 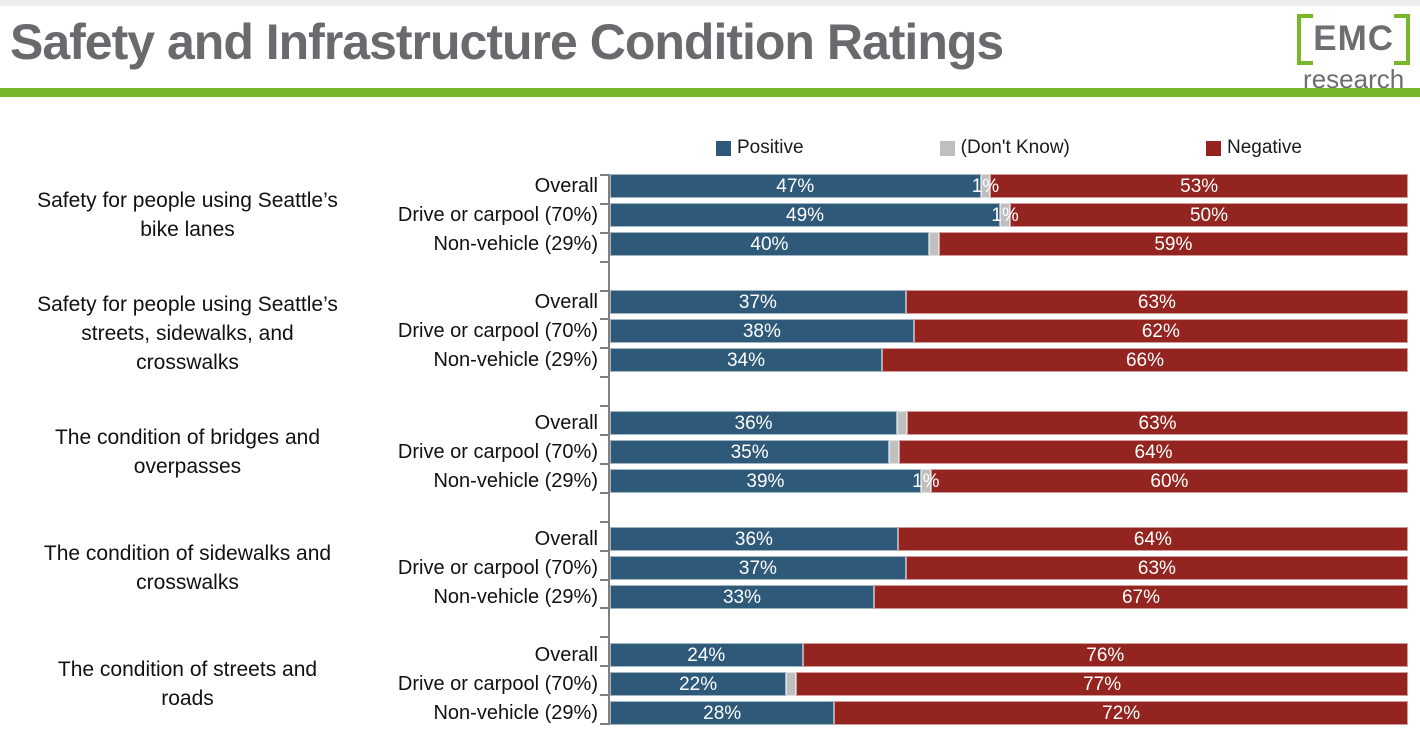 I want to click on emc-research-logo: EMC research, so click(x=1353, y=53).